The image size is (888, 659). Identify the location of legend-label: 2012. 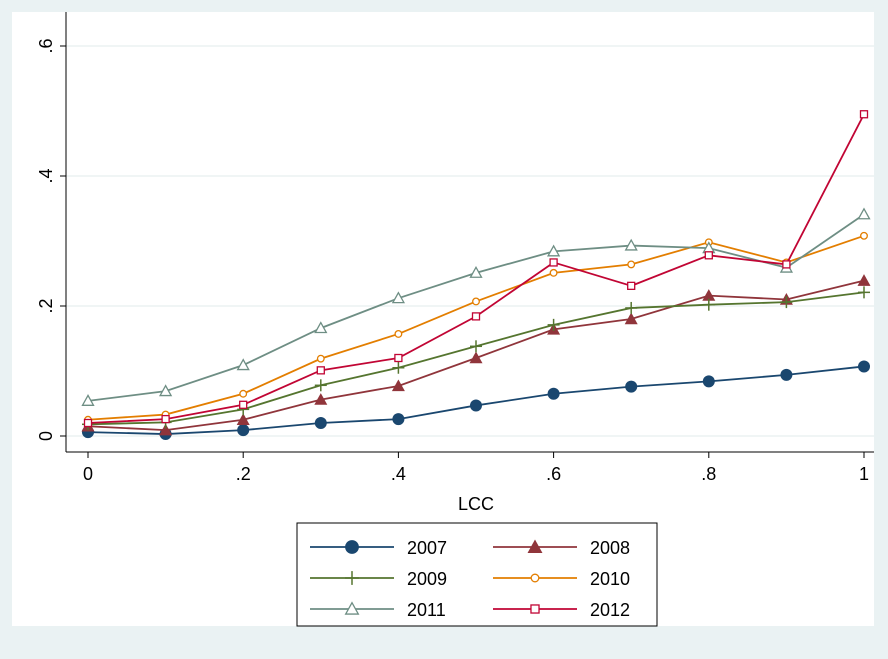
(610, 610).